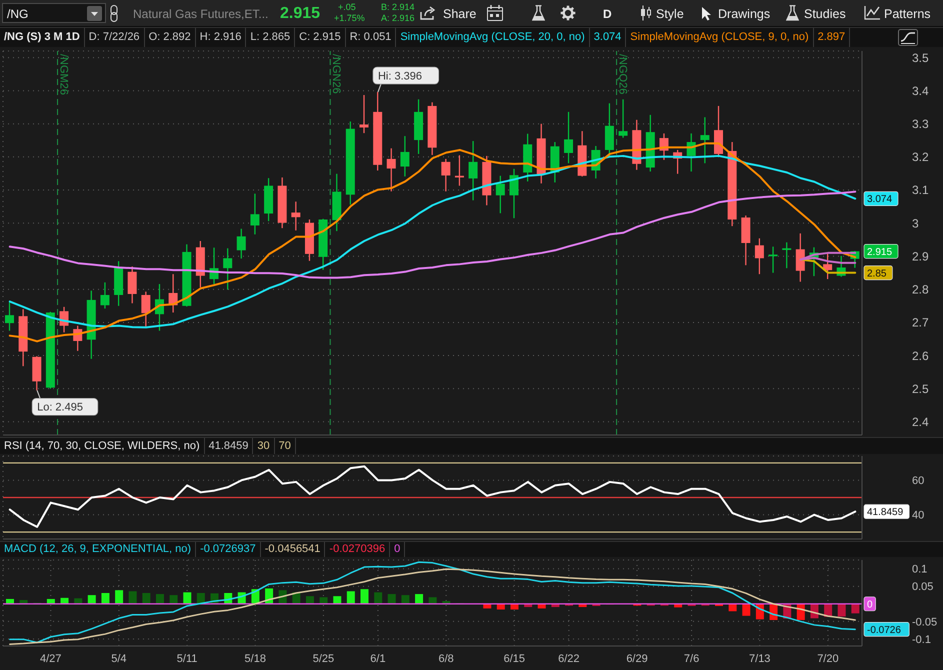 Image resolution: width=943 pixels, height=670 pixels. Describe the element at coordinates (918, 481) in the screenshot. I see `y-tick-label: 60` at that location.